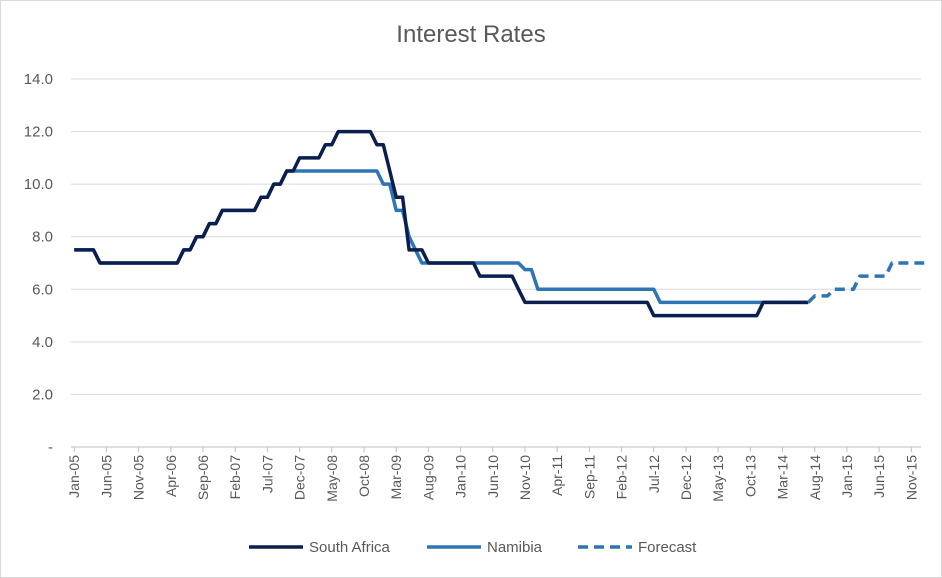 This screenshot has height=578, width=942. I want to click on legend-label: South Africa, so click(350, 547).